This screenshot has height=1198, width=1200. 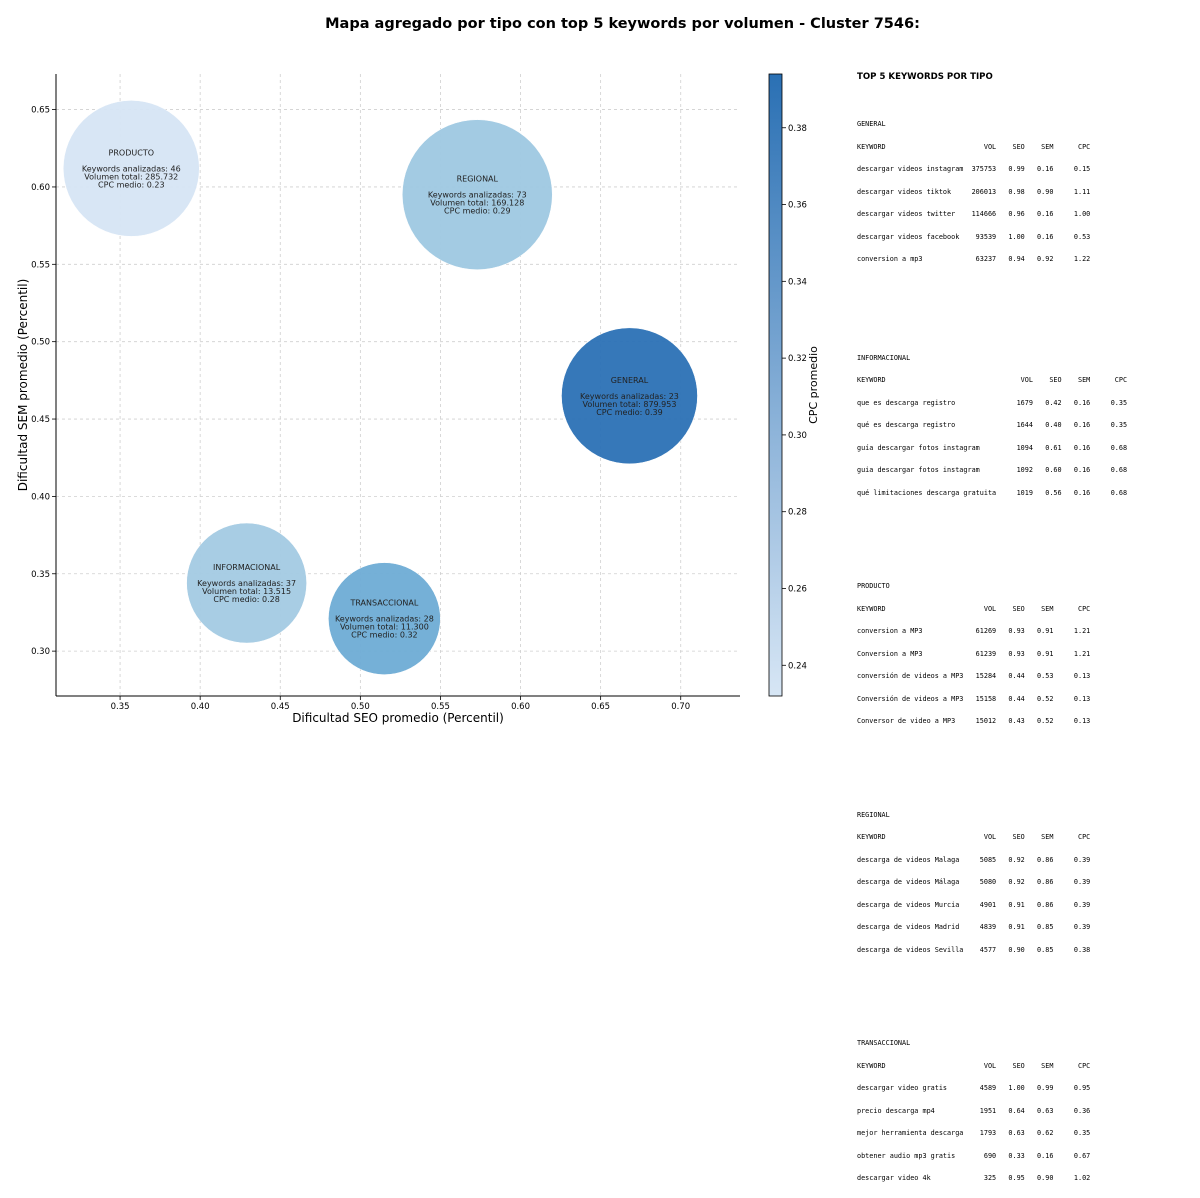 I want to click on x-tick-label: 0.50, so click(x=360, y=707).